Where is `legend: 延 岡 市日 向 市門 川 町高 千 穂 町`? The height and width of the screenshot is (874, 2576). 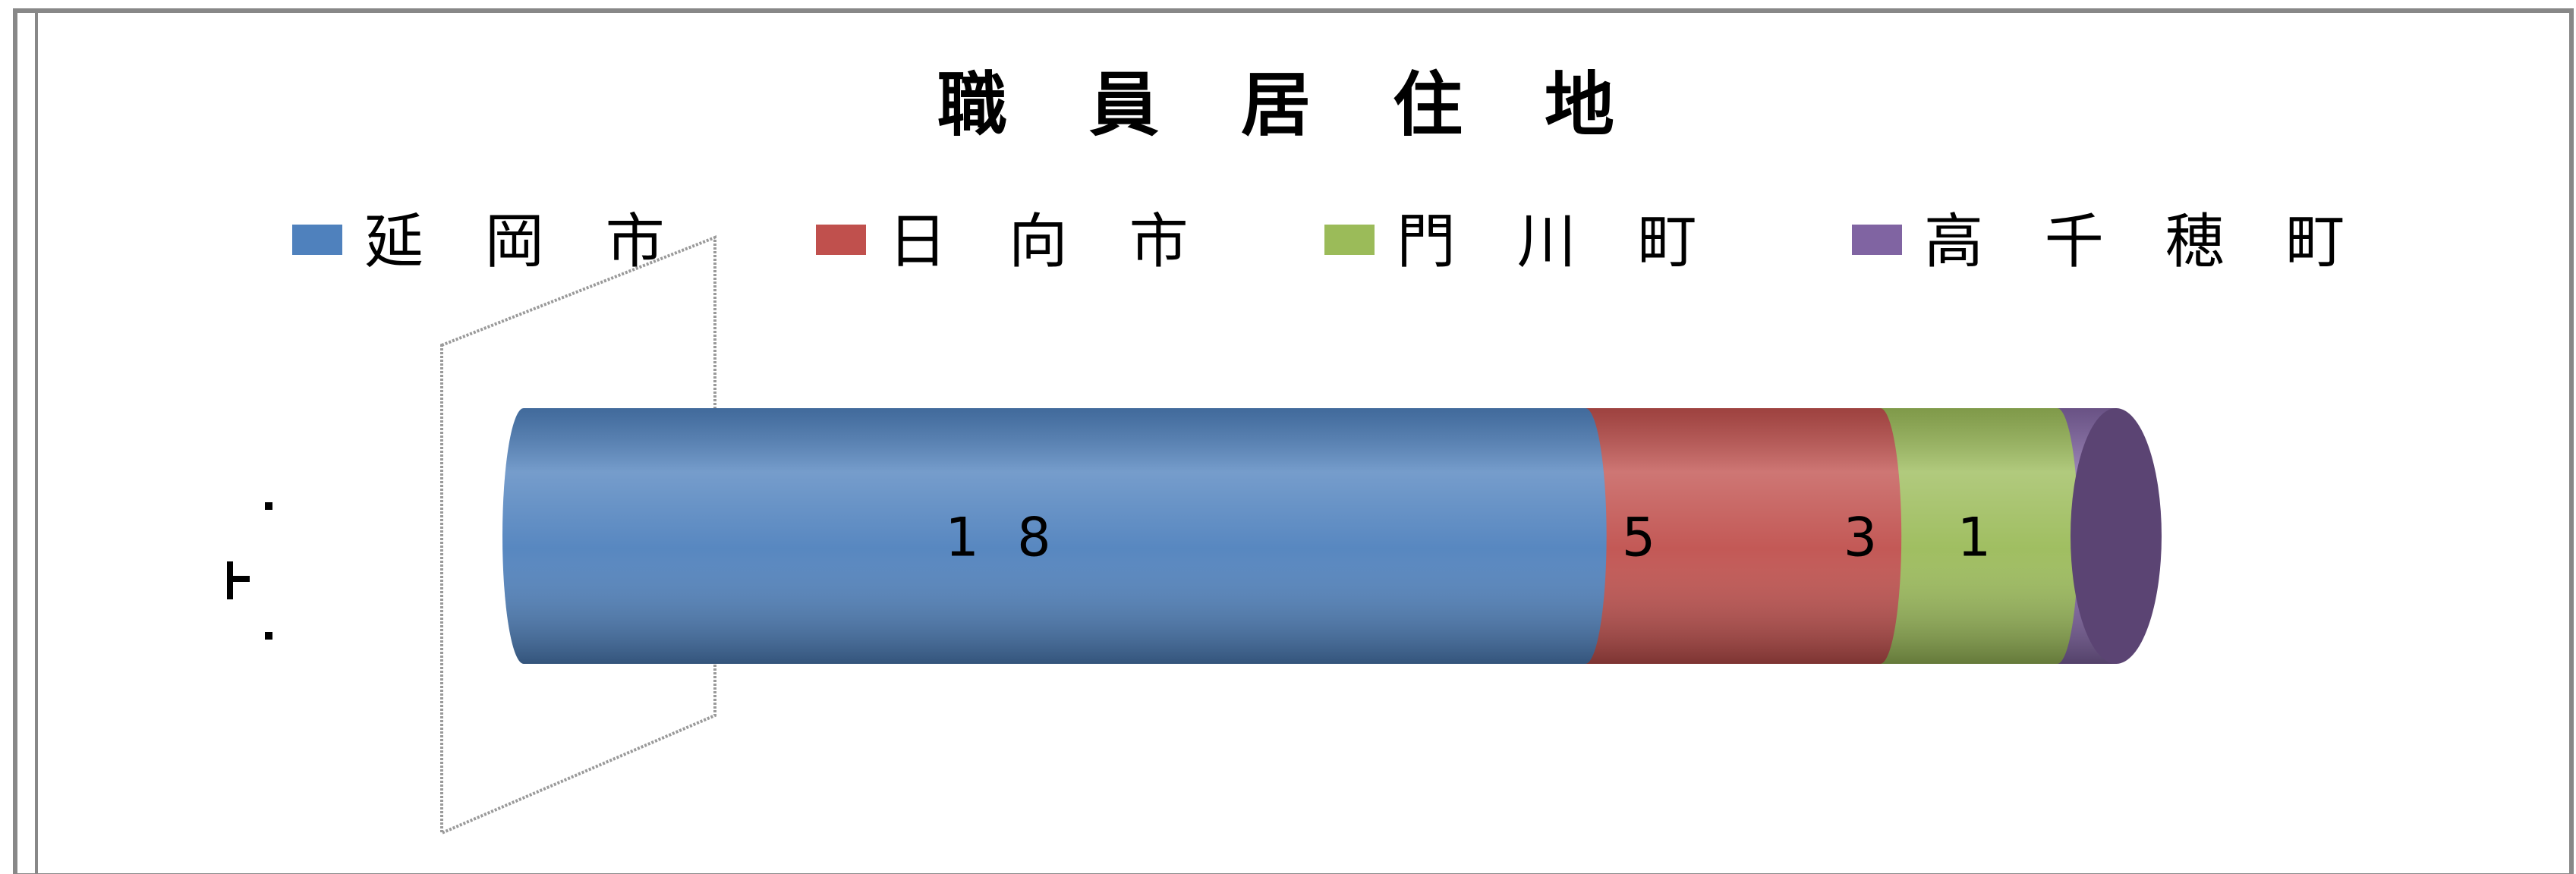
legend: 延 岡 市日 向 市門 川 町高 千 穂 町 is located at coordinates (1329, 242).